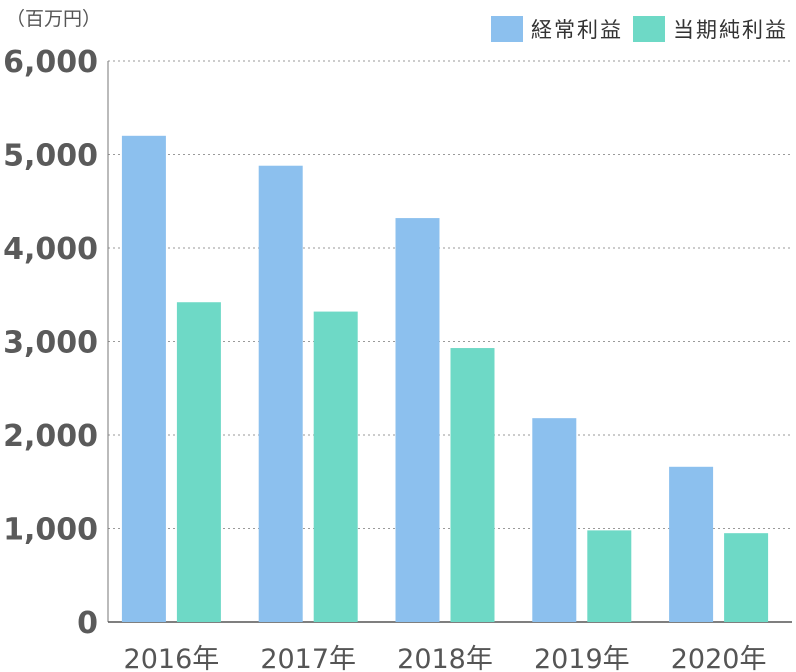 This screenshot has height=672, width=796. I want to click on legend-item-ordinary-profit: 経常利益, so click(557, 29).